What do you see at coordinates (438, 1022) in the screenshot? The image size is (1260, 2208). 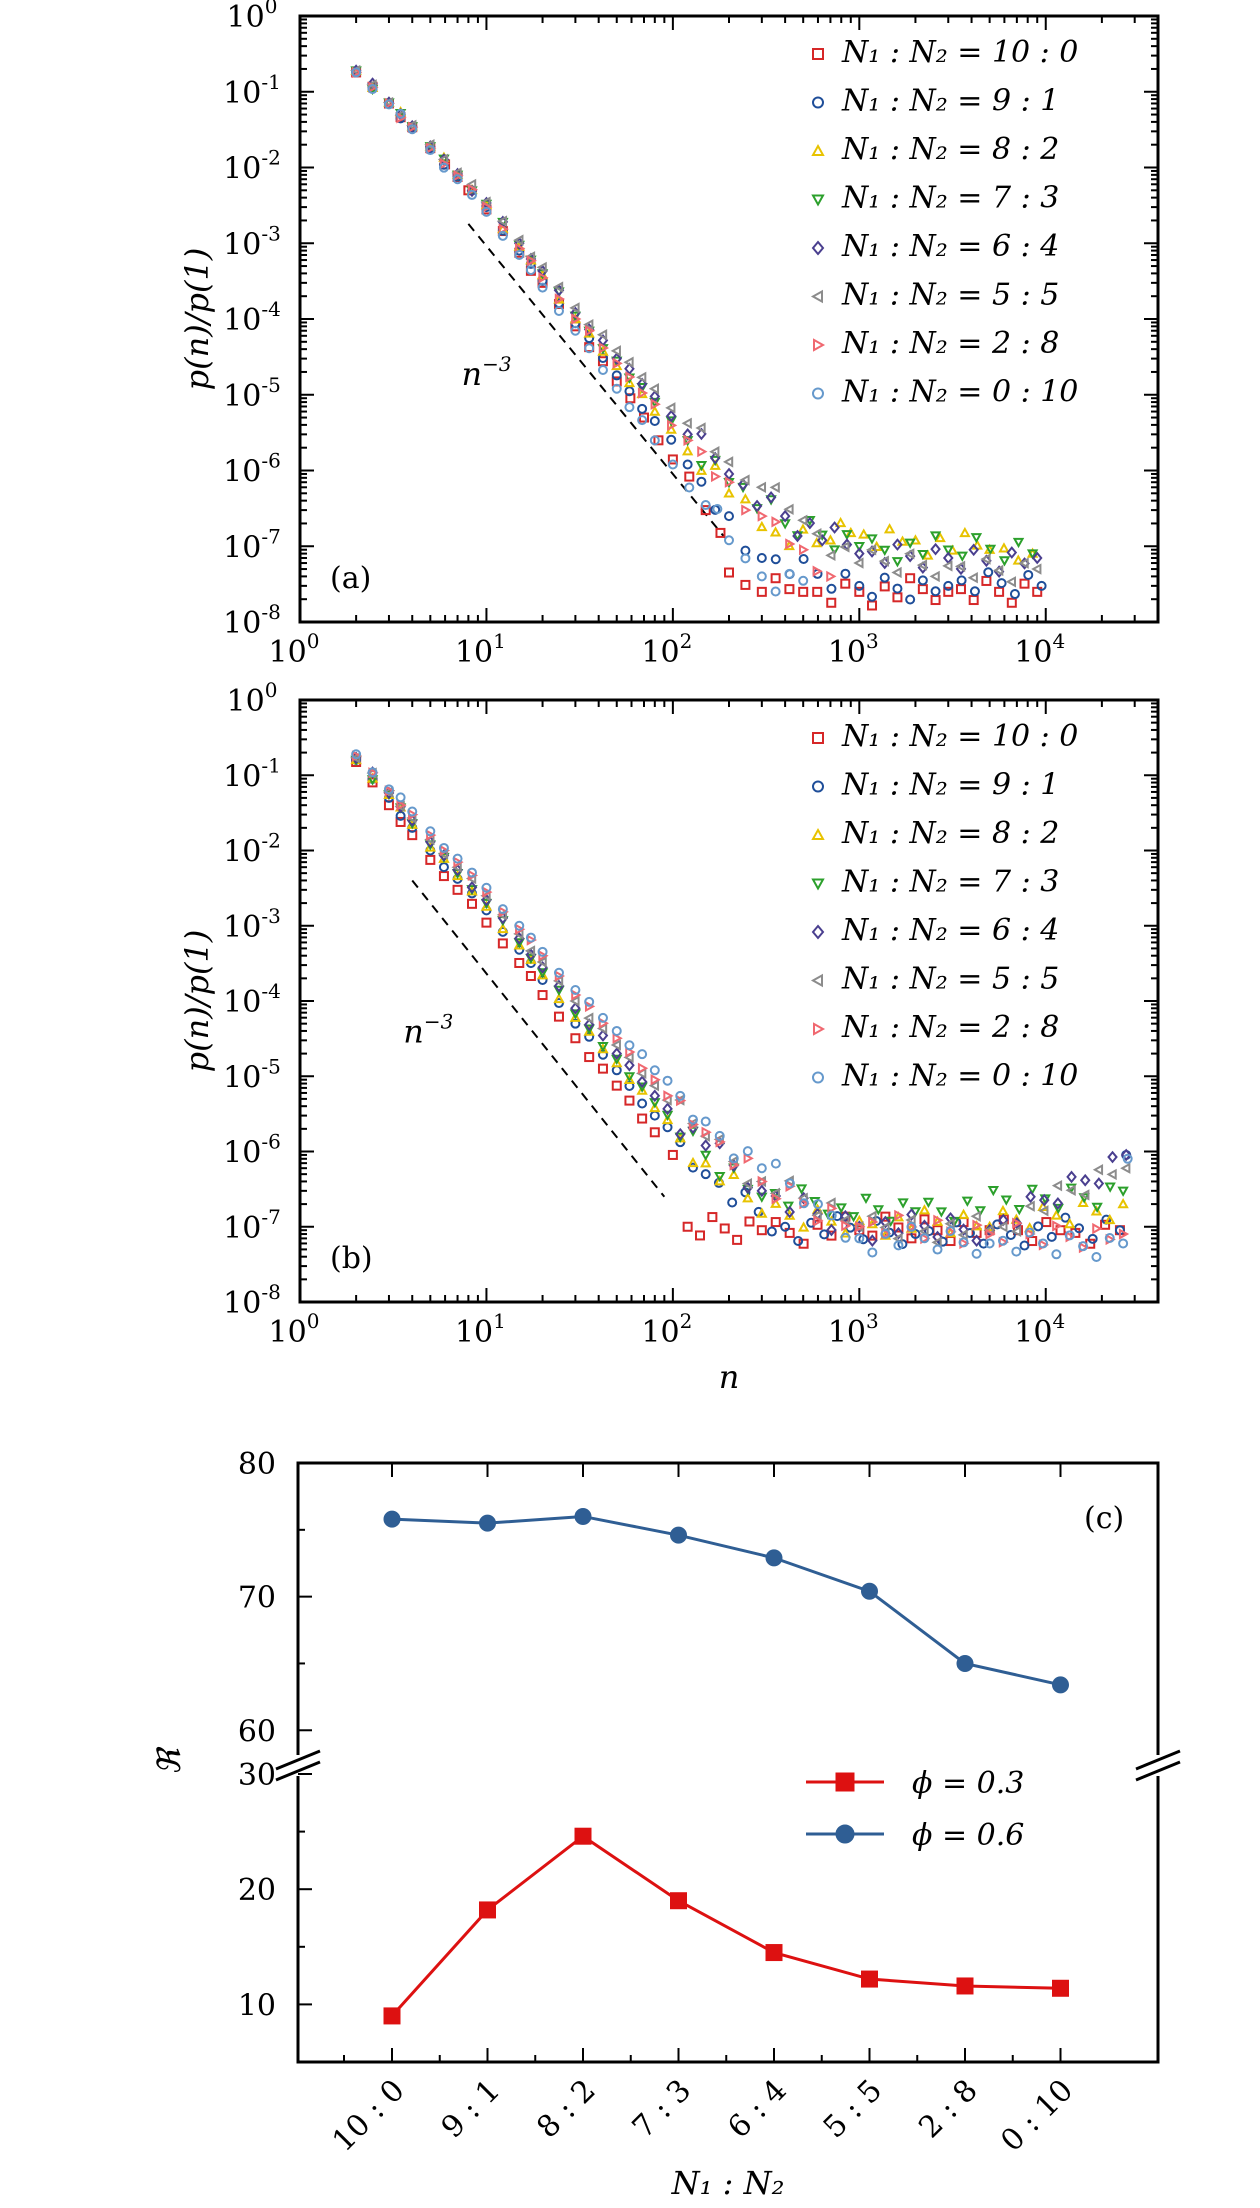 I see `slope-annotation-exp: −3` at bounding box center [438, 1022].